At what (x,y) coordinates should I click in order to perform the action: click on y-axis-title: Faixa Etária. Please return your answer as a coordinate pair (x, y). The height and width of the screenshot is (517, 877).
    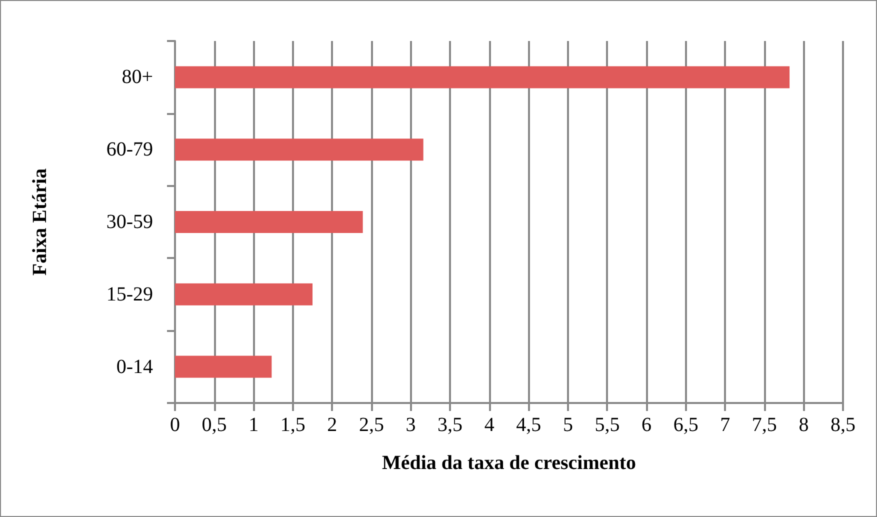
    Looking at the image, I should click on (40, 222).